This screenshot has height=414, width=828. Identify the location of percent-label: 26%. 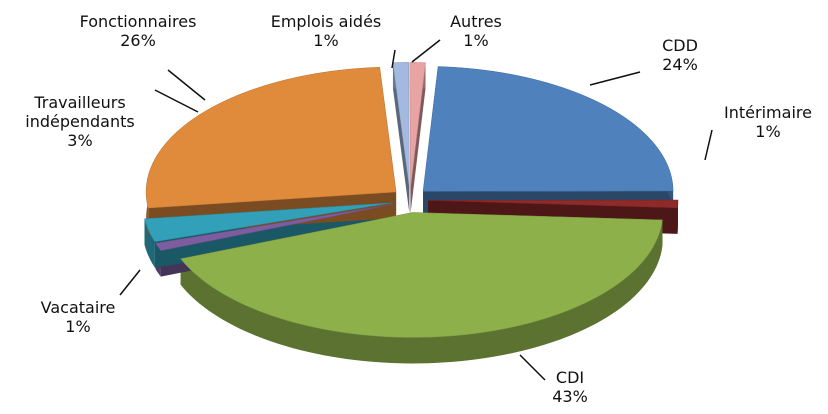
(138, 40).